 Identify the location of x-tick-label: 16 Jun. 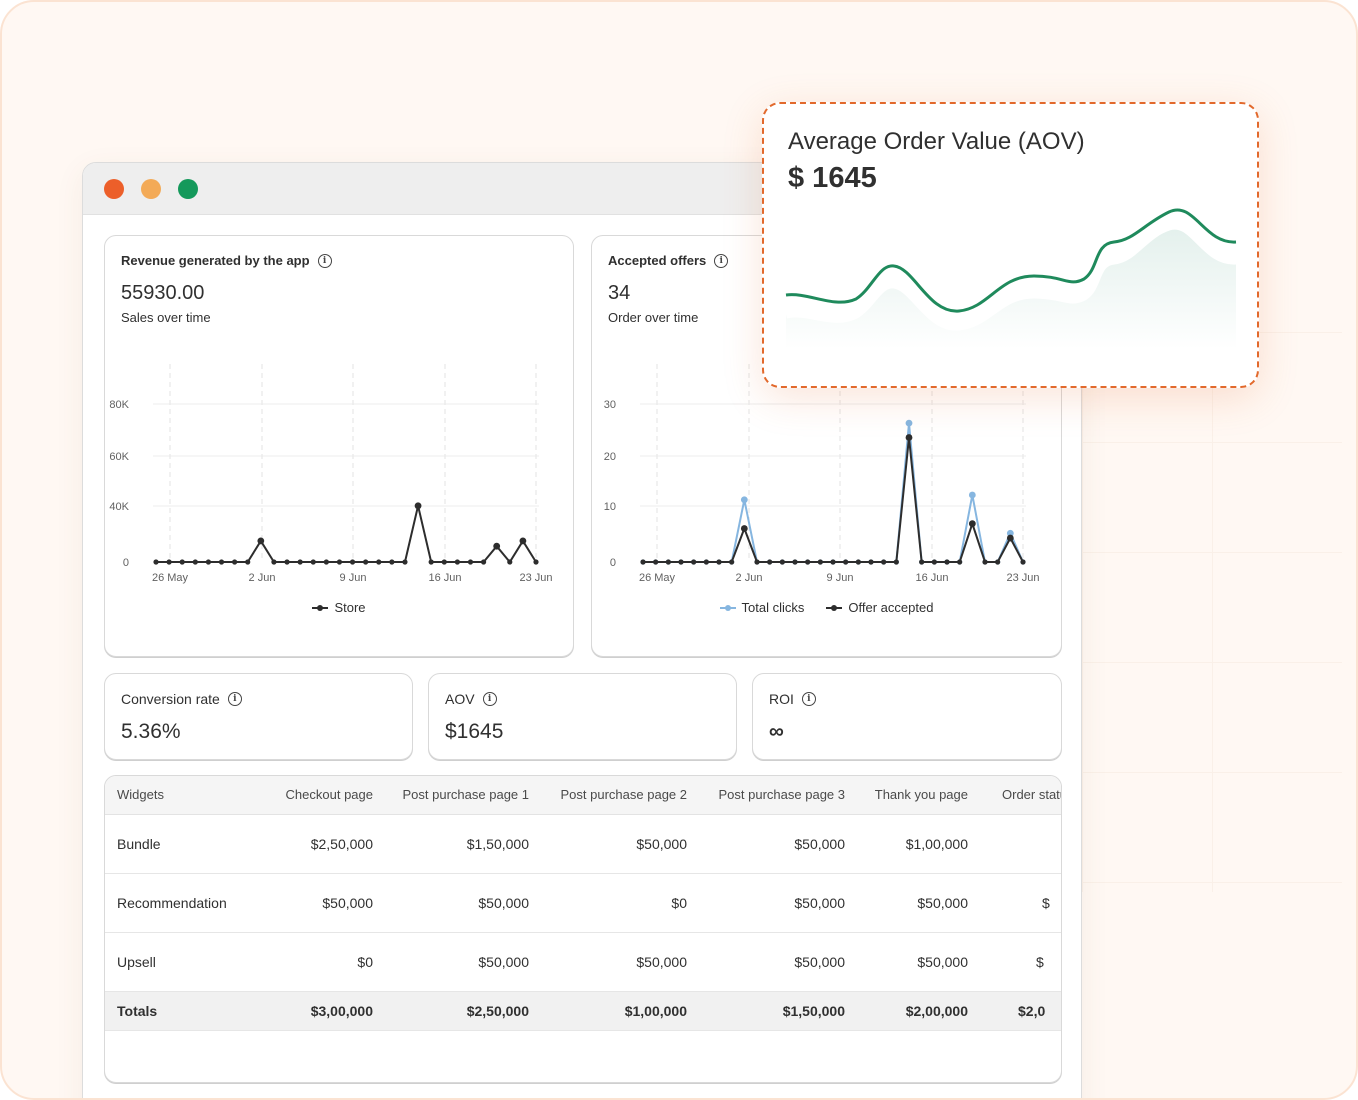
(931, 578).